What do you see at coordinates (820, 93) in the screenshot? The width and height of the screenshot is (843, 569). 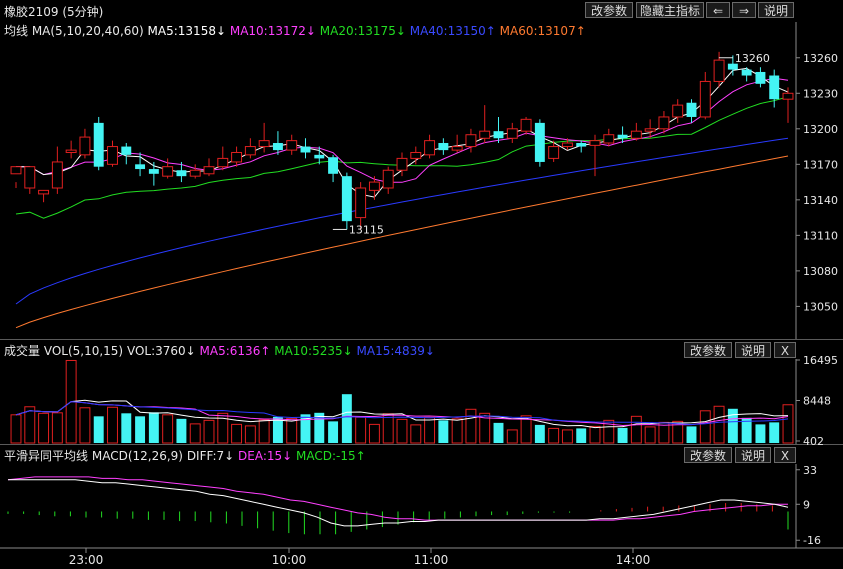 I see `price-tick-label: 13230` at bounding box center [820, 93].